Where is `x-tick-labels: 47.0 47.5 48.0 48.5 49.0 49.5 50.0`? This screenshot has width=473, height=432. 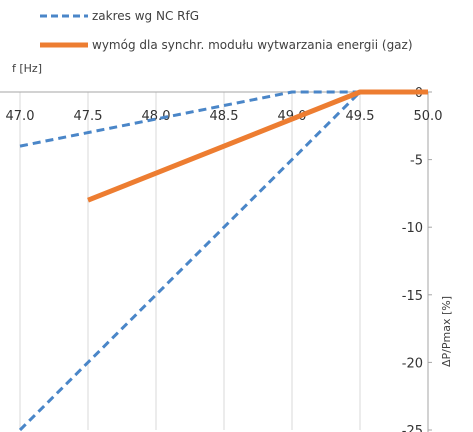
x-tick-labels: 47.0 47.5 48.0 48.5 49.0 49.5 50.0 is located at coordinates (224, 116).